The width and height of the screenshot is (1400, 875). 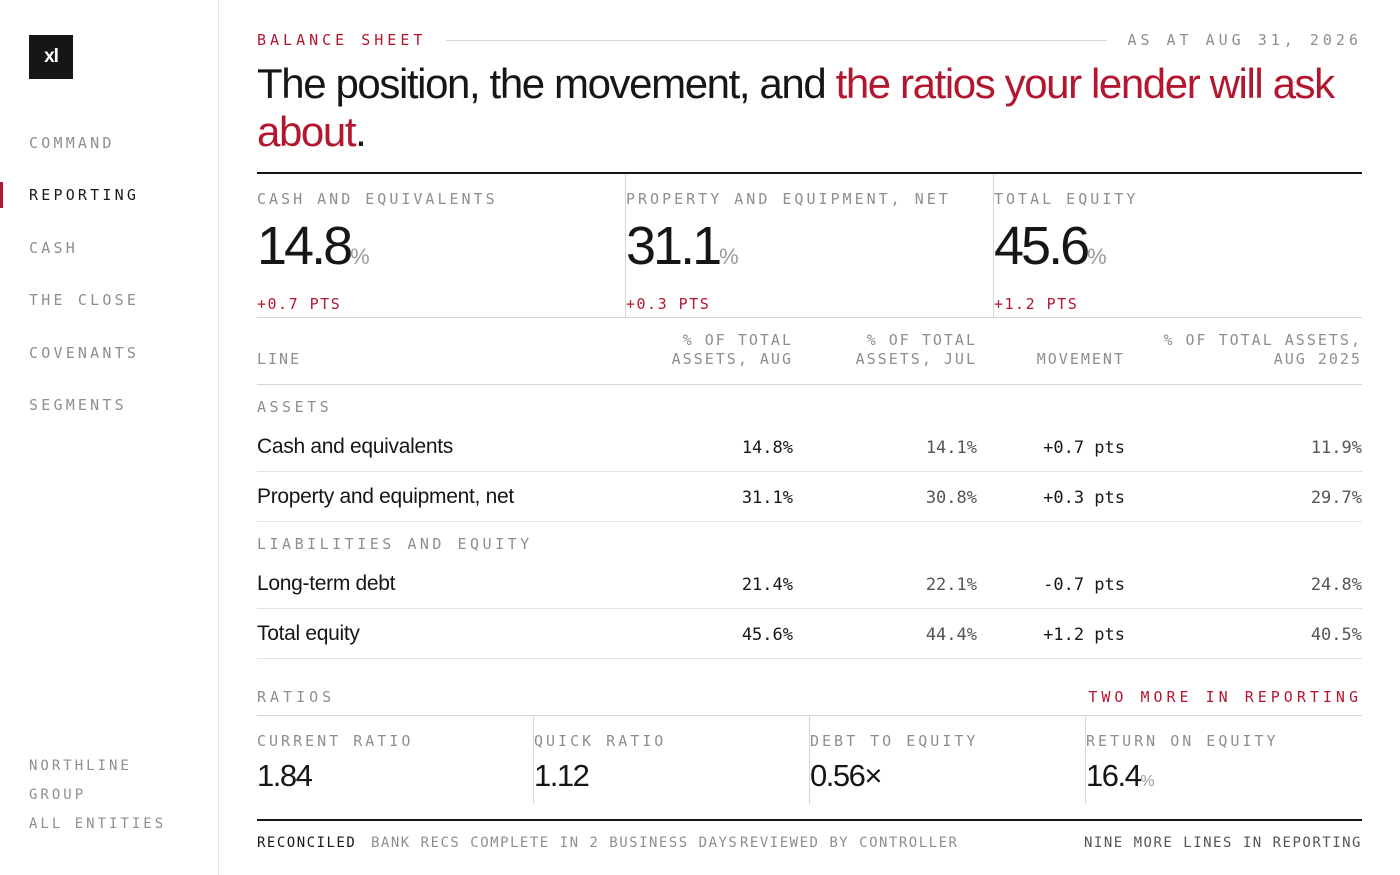 What do you see at coordinates (279, 359) in the screenshot?
I see `column-header-line: LINE` at bounding box center [279, 359].